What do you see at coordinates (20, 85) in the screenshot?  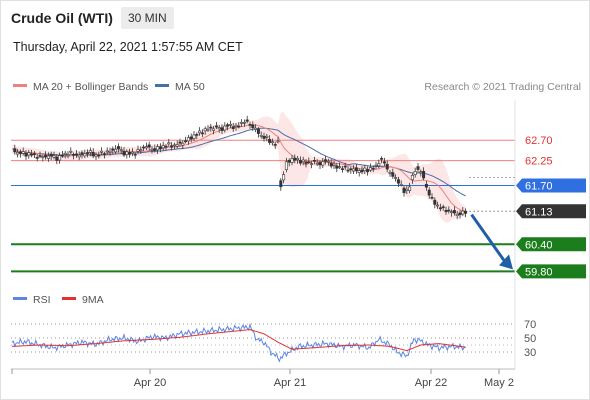 I see `ma20-legend-swatch` at bounding box center [20, 85].